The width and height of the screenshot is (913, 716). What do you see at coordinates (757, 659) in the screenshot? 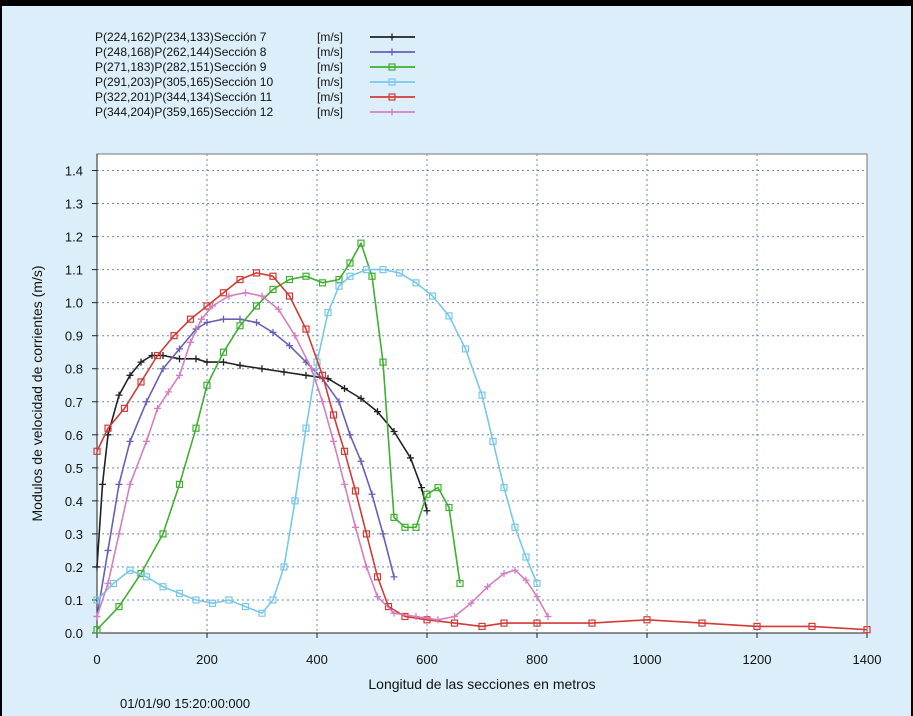
I see `x-tick-label: 1200` at bounding box center [757, 659].